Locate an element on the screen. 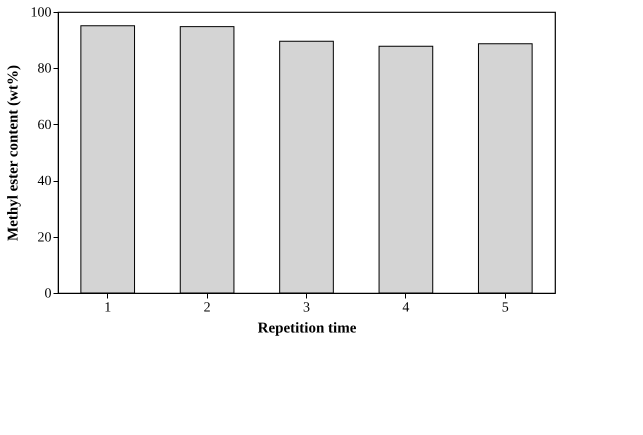 Image resolution: width=643 pixels, height=435 pixels. y-tick-label: 100 is located at coordinates (41, 13).